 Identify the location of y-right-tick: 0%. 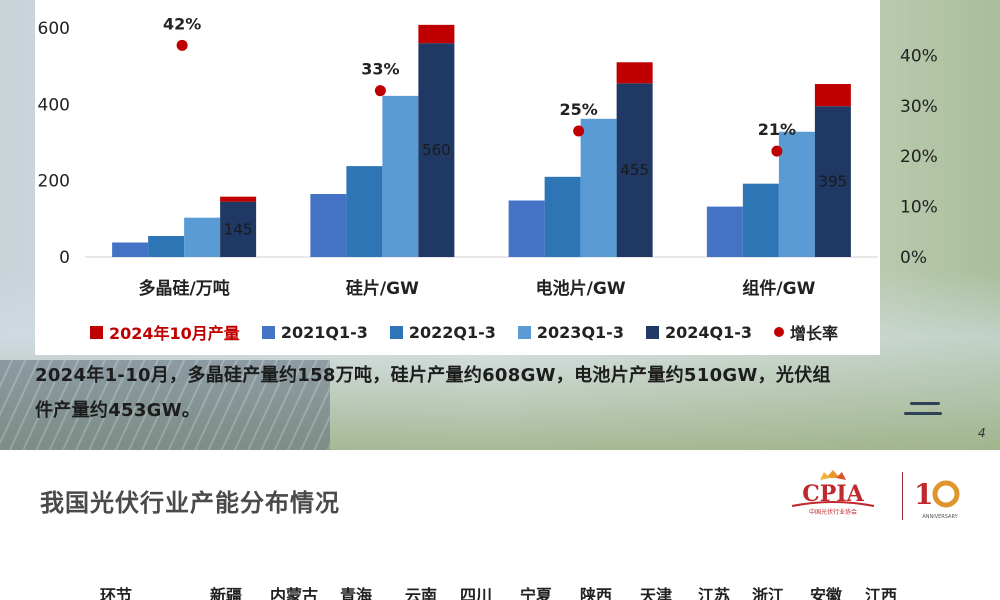
(913, 258).